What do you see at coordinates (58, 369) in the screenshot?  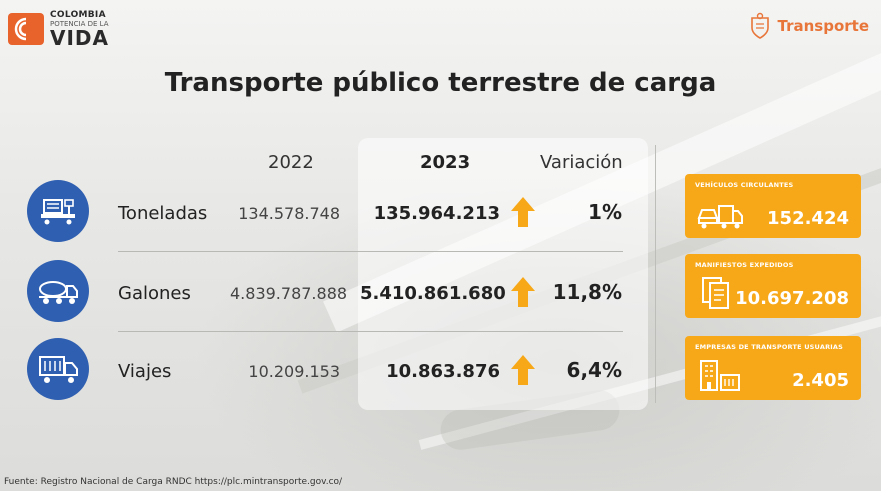 I see `cargo-truck-icon` at bounding box center [58, 369].